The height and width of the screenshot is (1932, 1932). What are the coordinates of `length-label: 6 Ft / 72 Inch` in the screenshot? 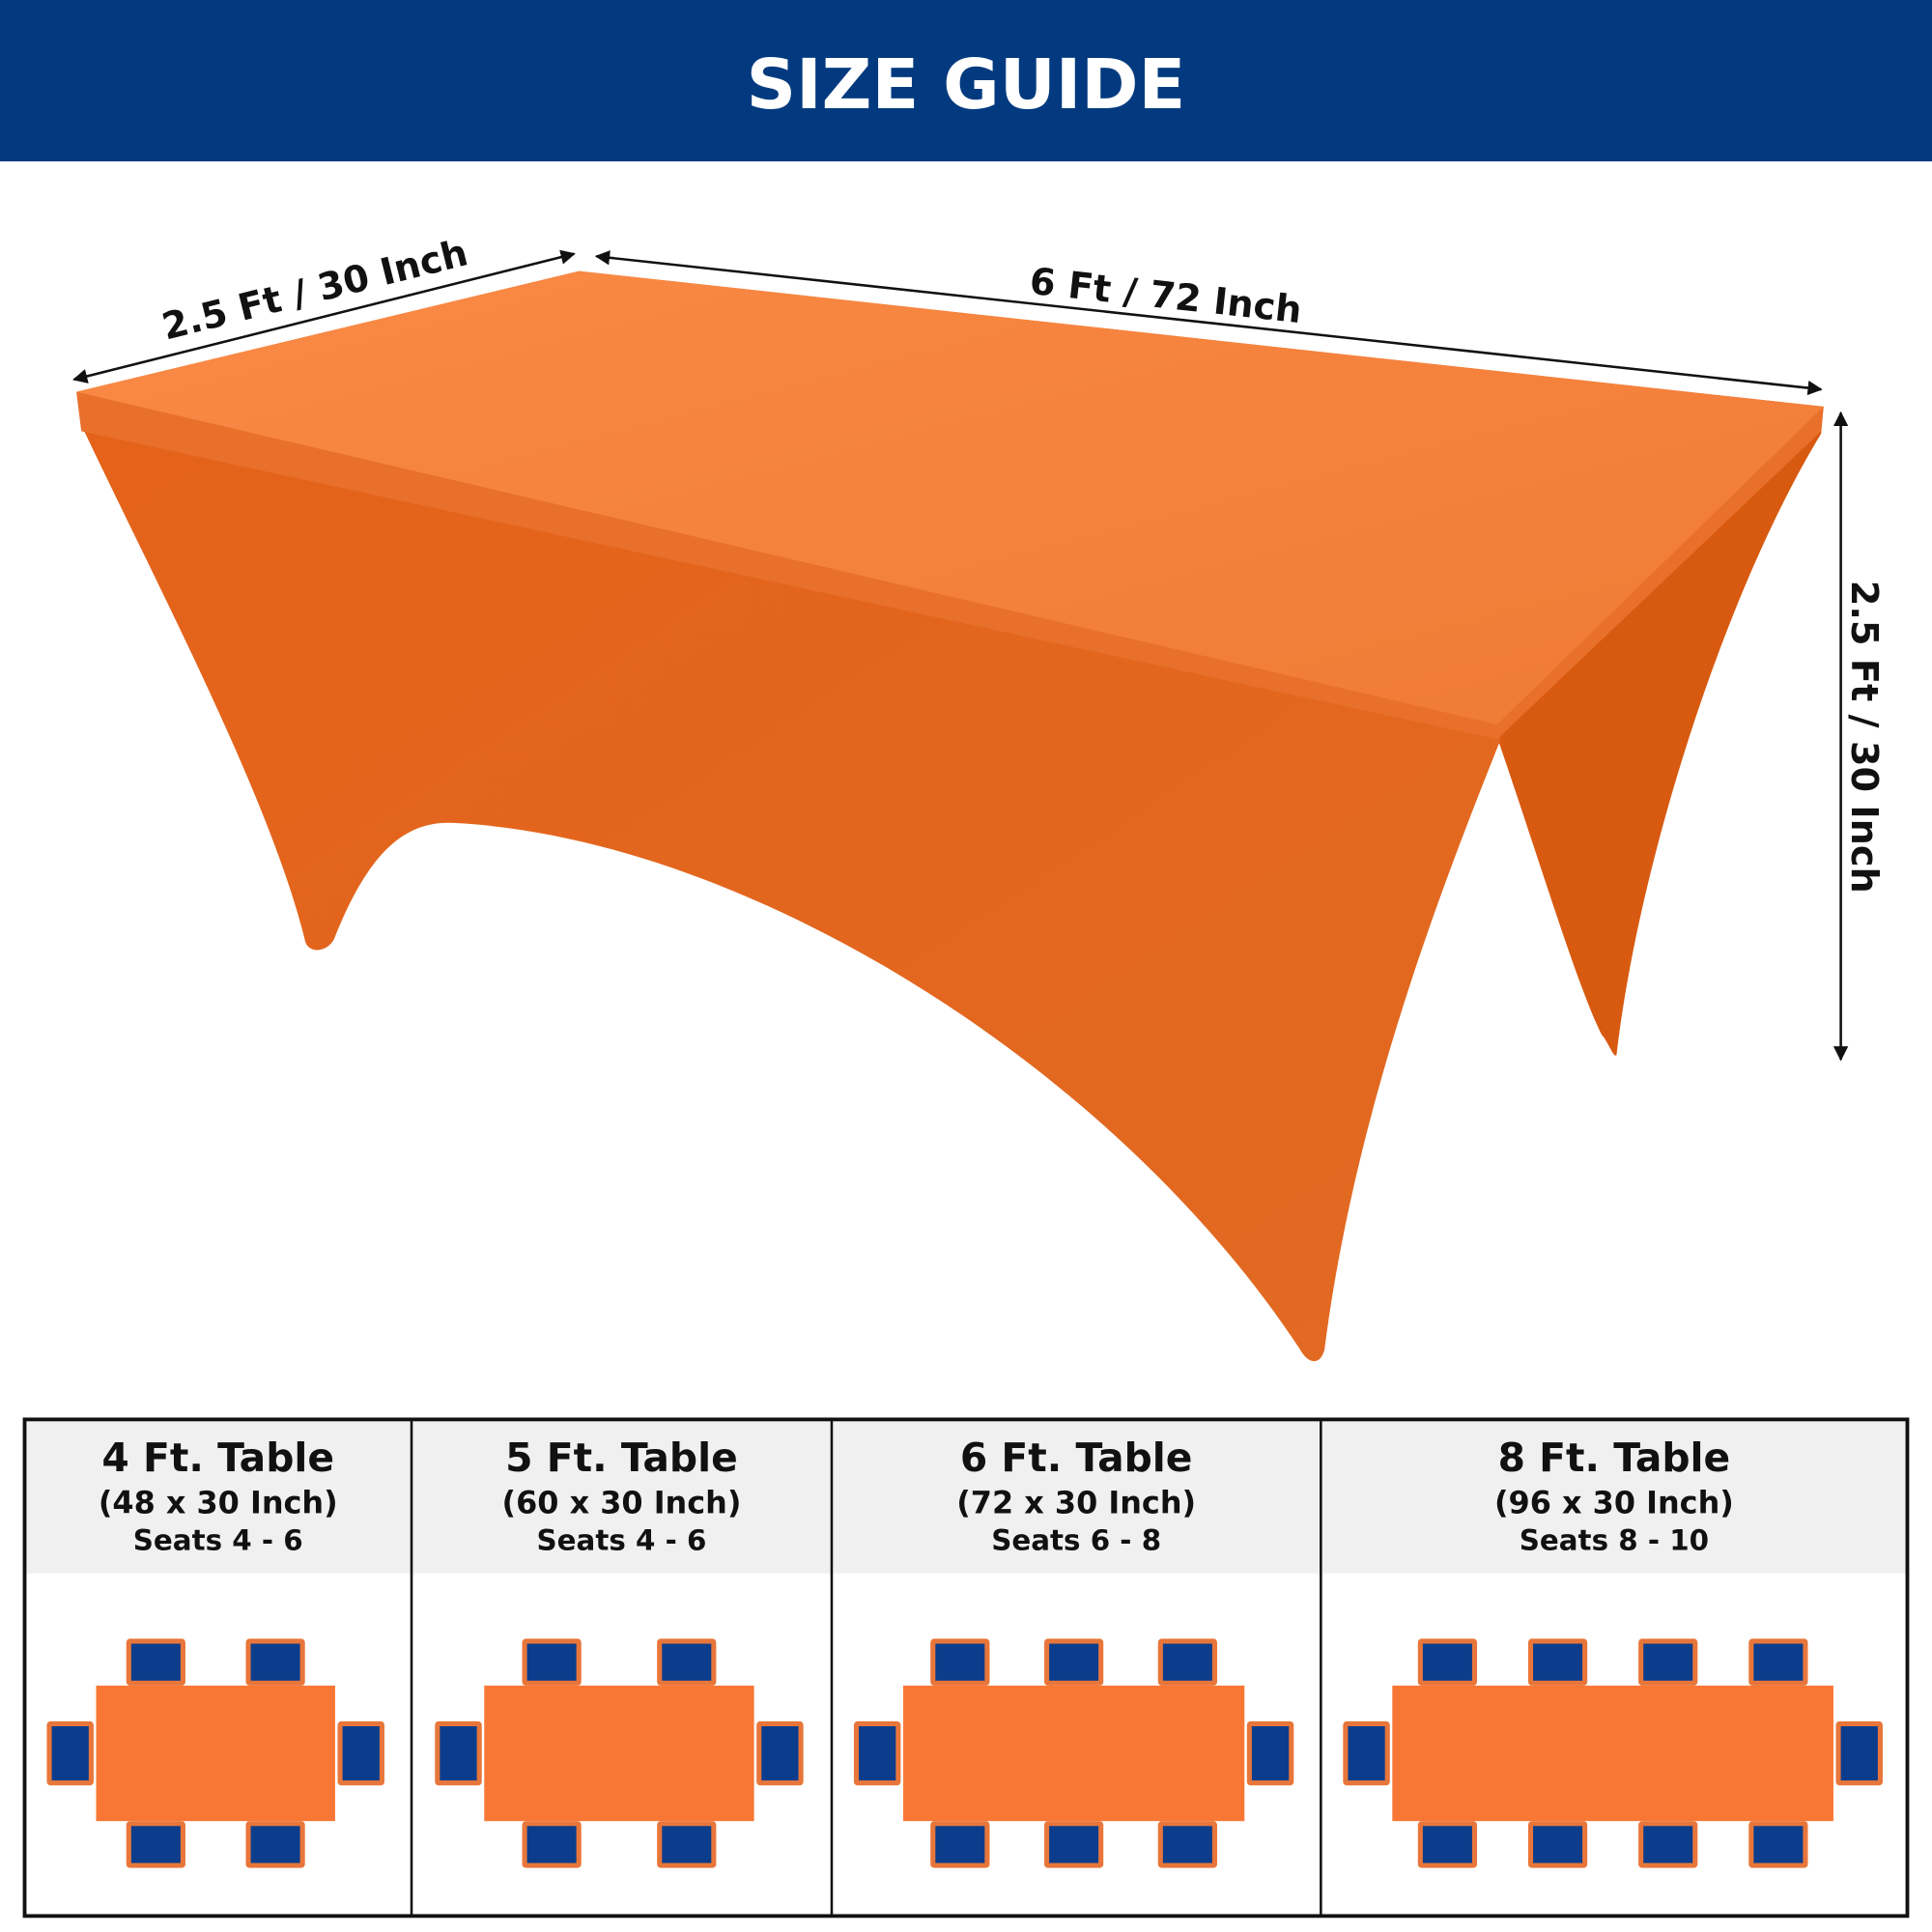 It's located at (1166, 296).